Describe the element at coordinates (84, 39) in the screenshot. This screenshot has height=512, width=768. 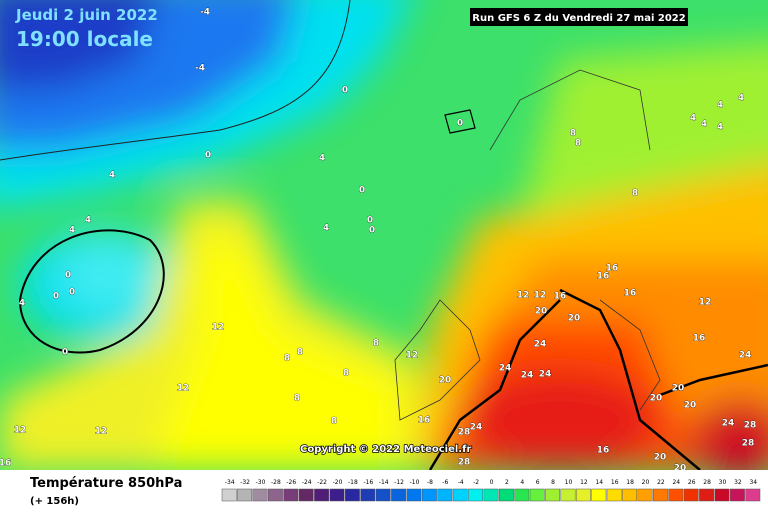
I see `forecast-time: 19:00 locale` at that location.